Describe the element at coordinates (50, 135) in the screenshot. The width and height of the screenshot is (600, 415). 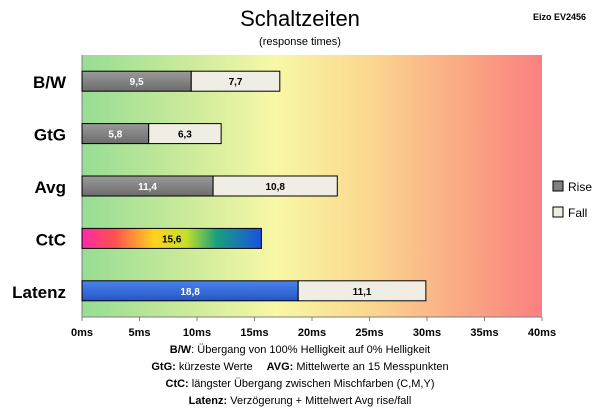
I see `category-label-gtg: GtG` at that location.